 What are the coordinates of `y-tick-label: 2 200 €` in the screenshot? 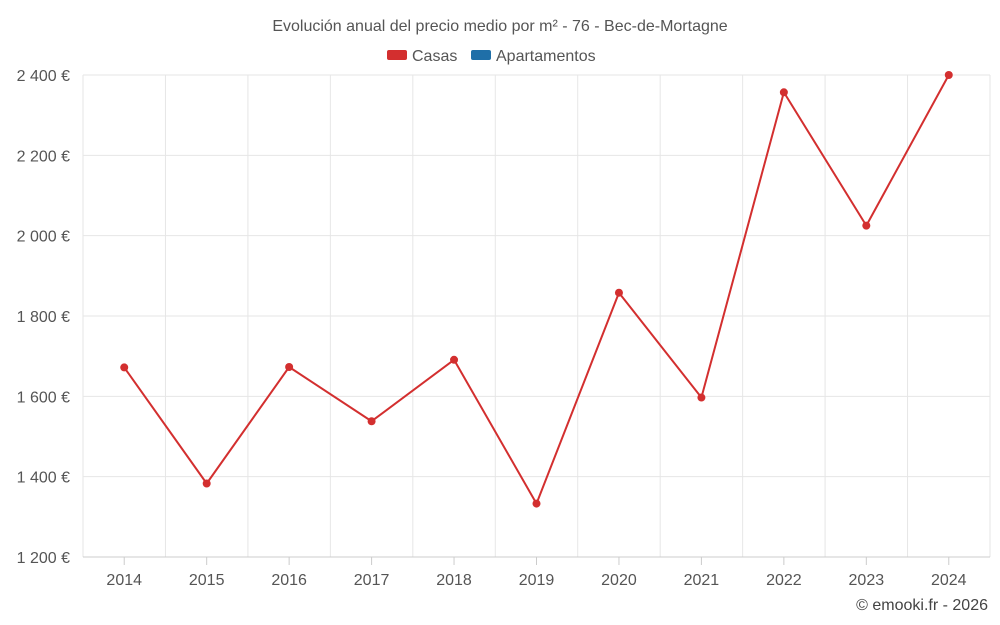 It's located at (43, 156).